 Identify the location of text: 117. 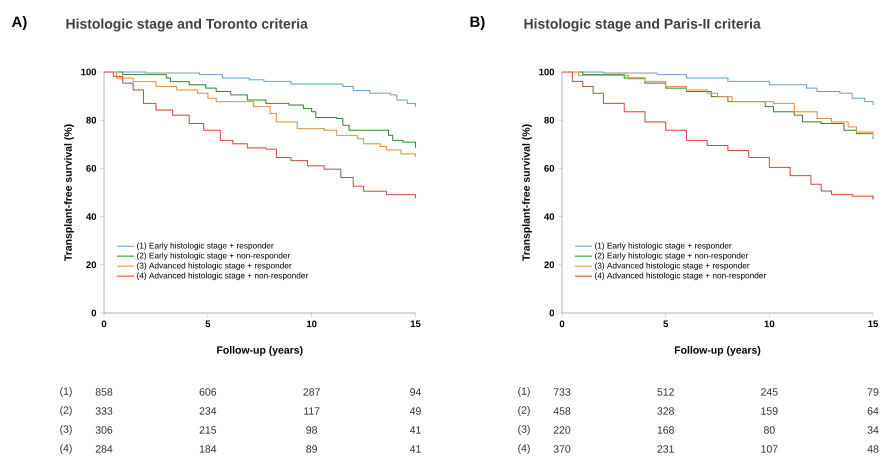
(312, 411).